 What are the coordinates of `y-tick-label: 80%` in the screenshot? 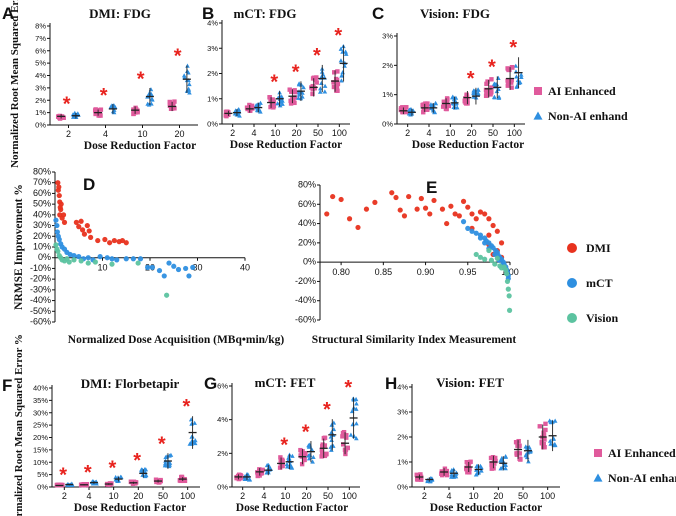 It's located at (307, 185).